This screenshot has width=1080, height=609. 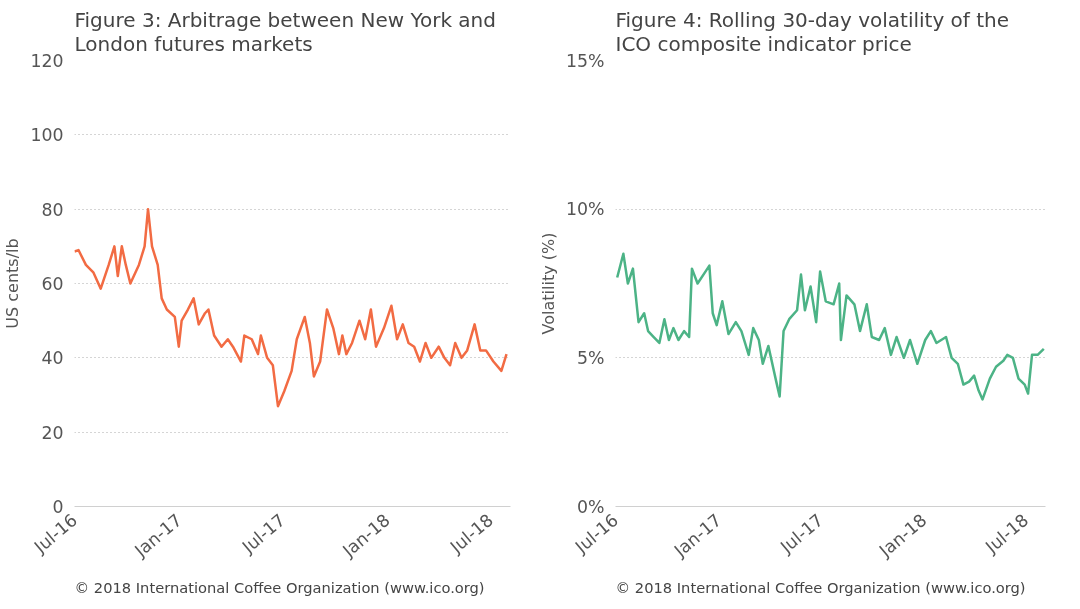 I want to click on chart-title: Figure 3: Arbitrage between New York and London futures markets, so click(x=285, y=31).